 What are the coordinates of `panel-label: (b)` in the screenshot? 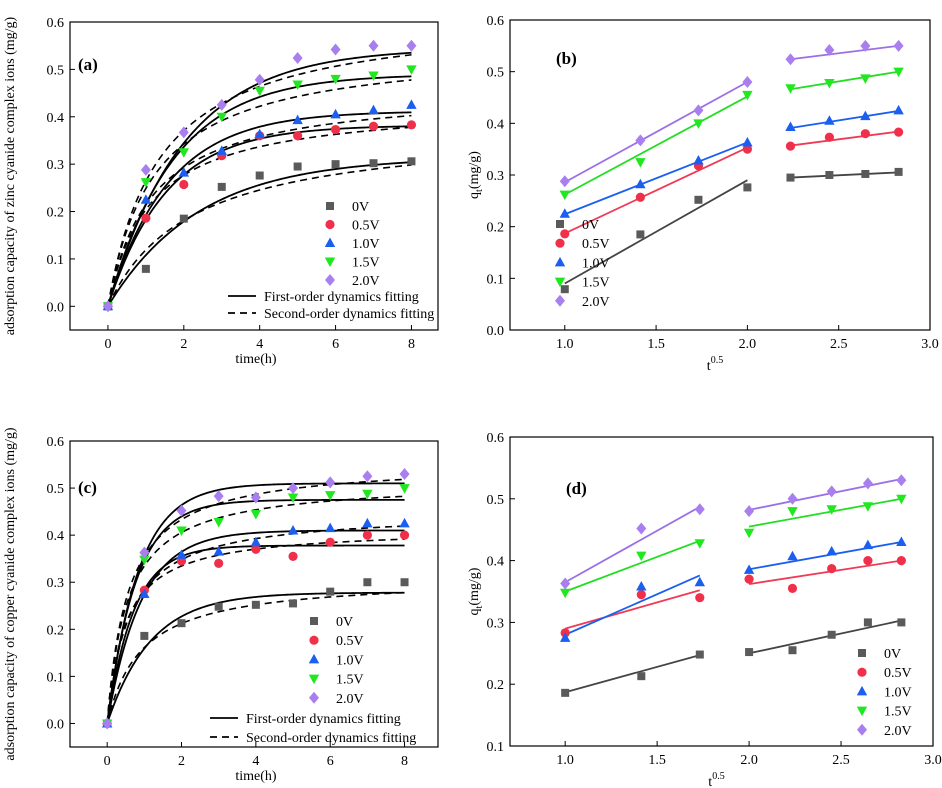 It's located at (566, 58).